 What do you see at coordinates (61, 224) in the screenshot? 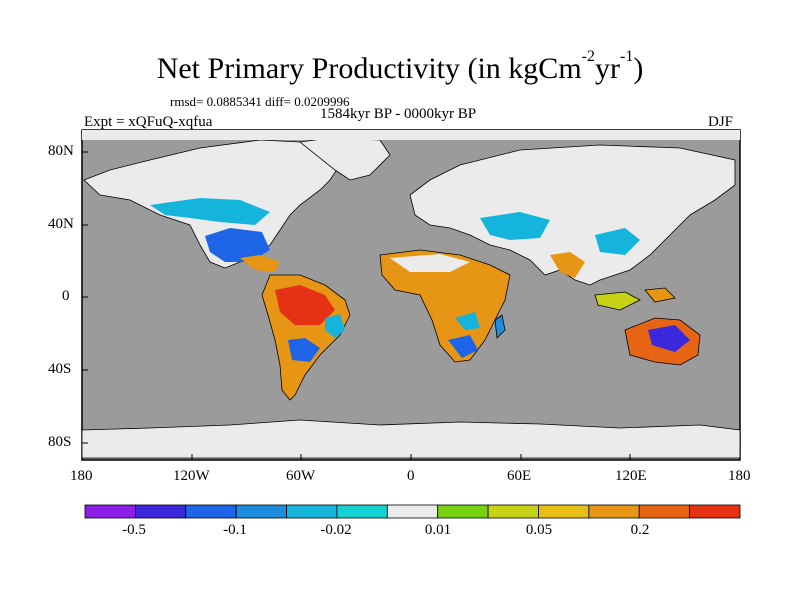
I see `lat-tick: 40N` at bounding box center [61, 224].